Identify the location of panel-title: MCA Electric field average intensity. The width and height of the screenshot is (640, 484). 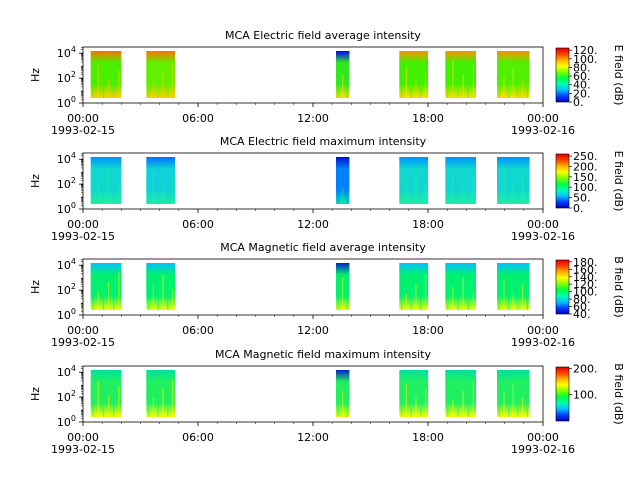
(323, 35).